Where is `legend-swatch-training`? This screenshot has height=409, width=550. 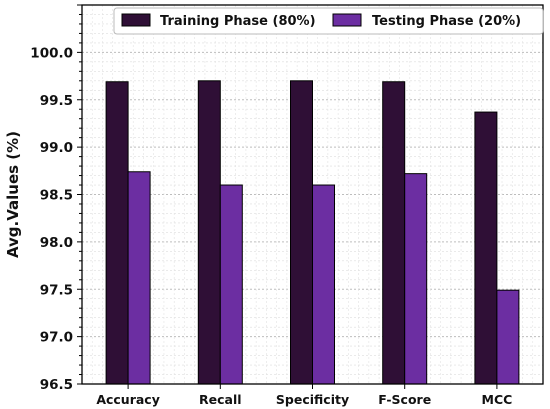
legend-swatch-training is located at coordinates (136, 20).